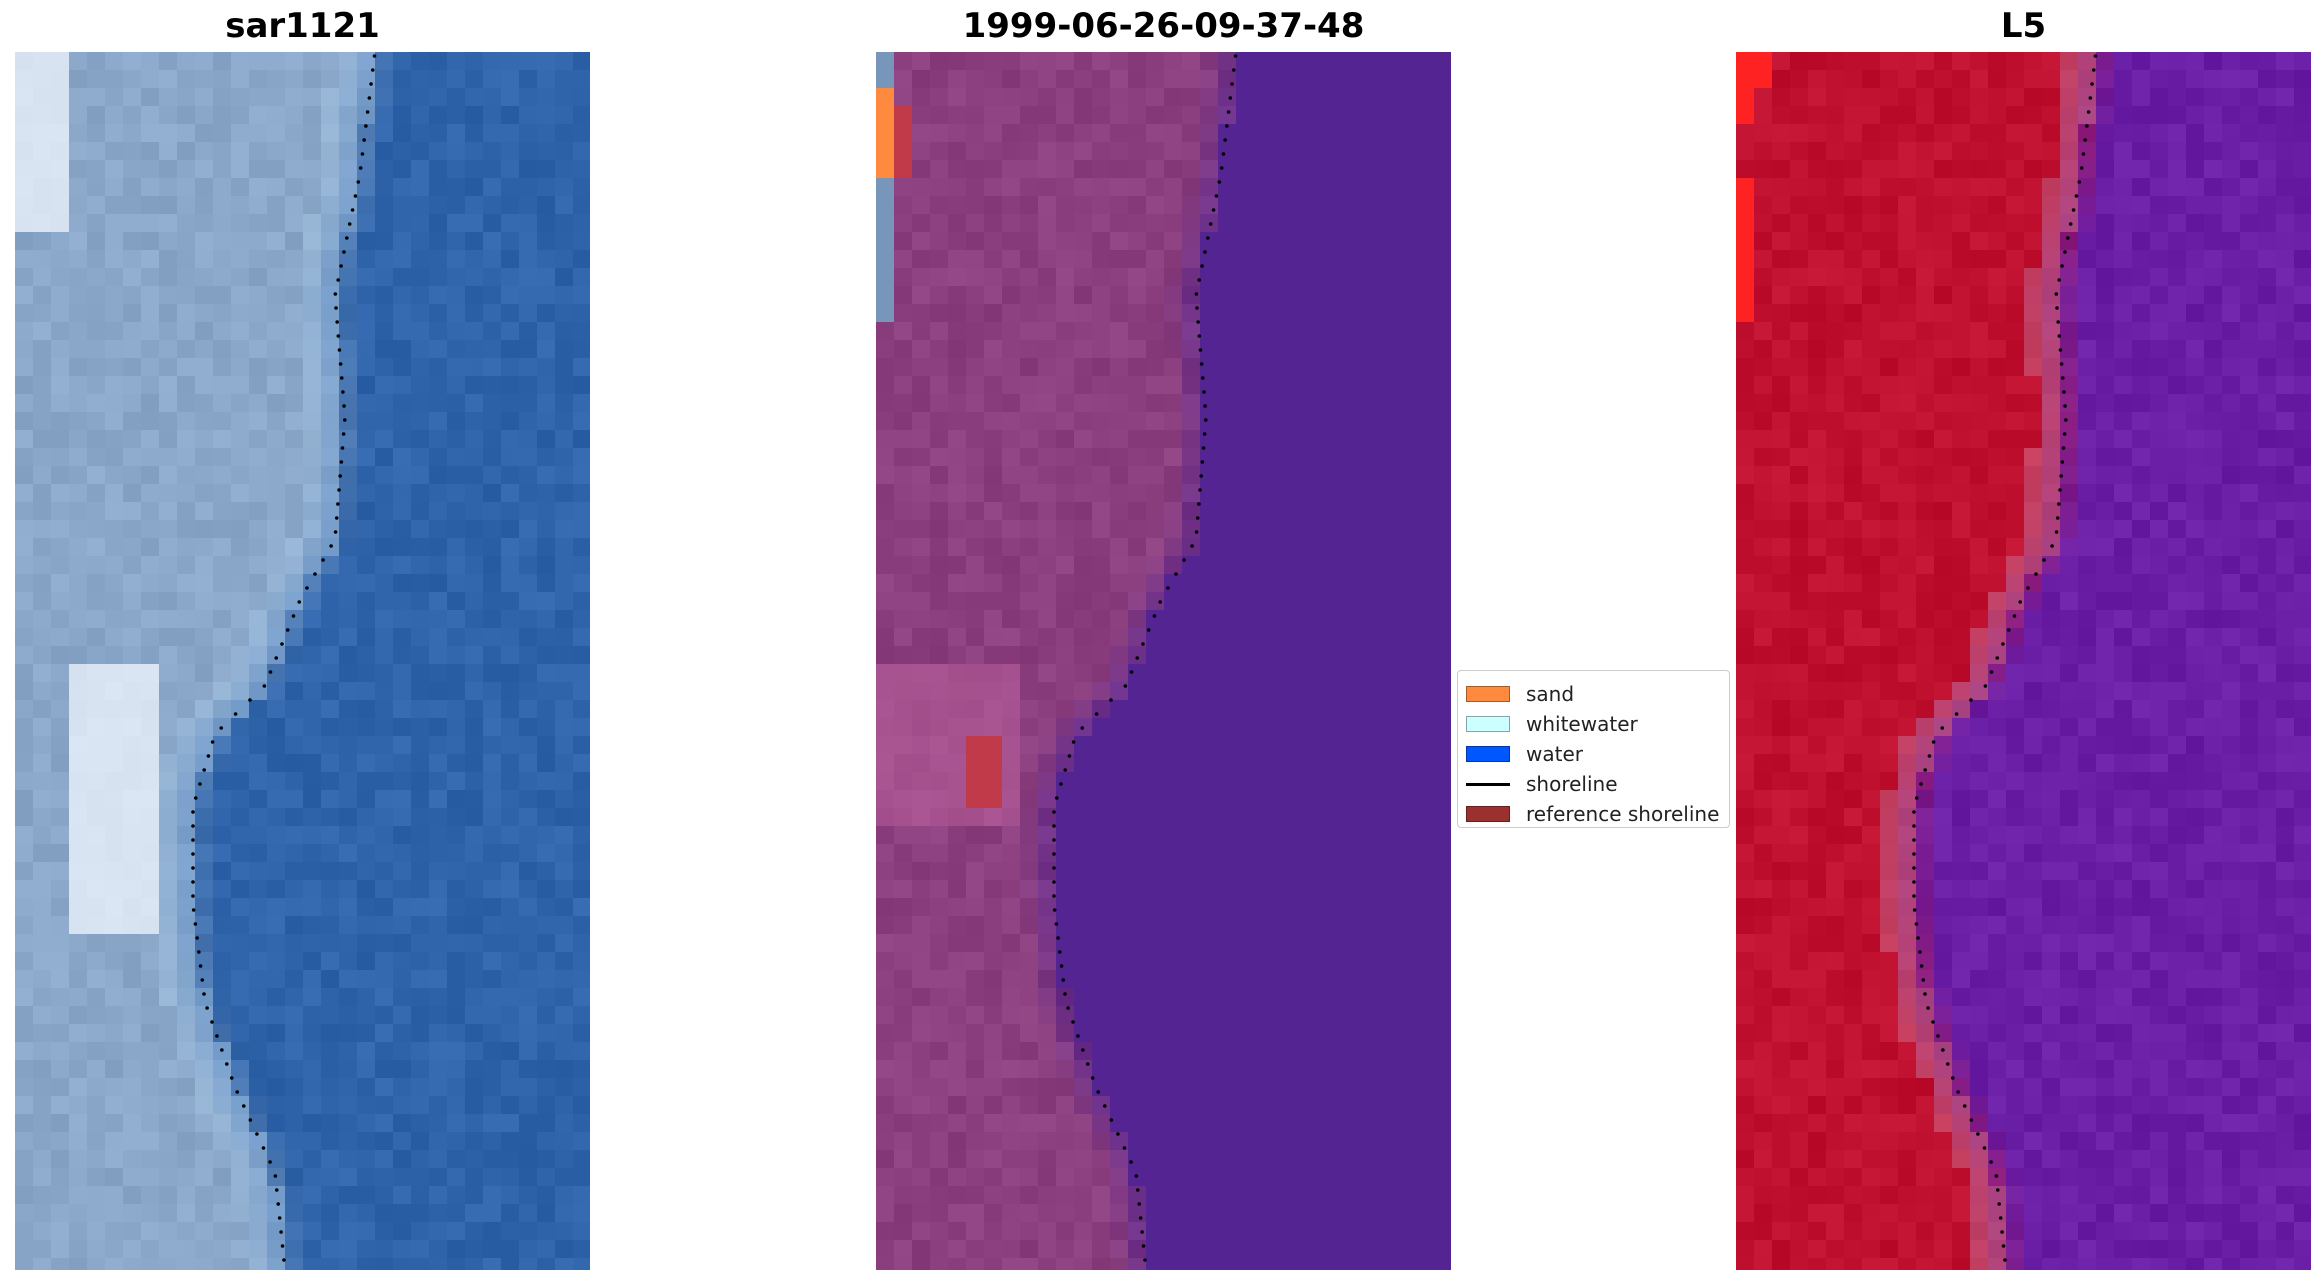  I want to click on panel-title-rgb: sar1121, so click(302, 26).